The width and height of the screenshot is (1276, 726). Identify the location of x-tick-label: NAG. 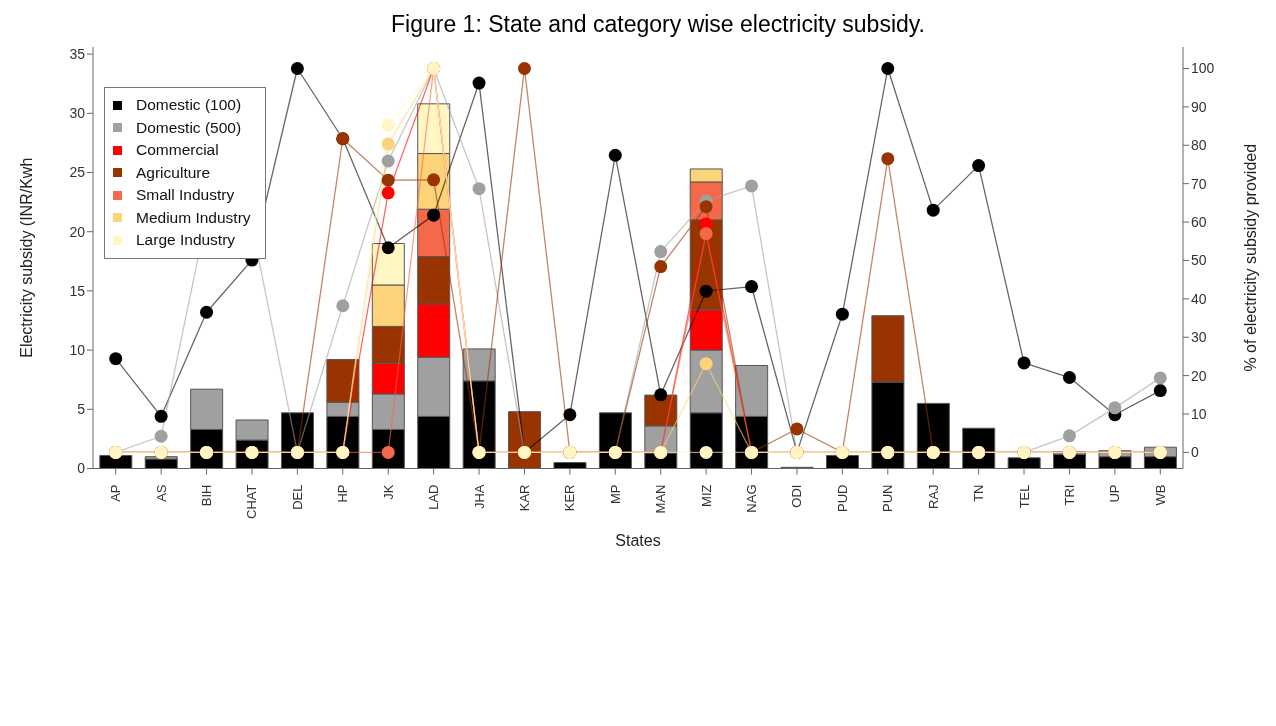
(752, 498).